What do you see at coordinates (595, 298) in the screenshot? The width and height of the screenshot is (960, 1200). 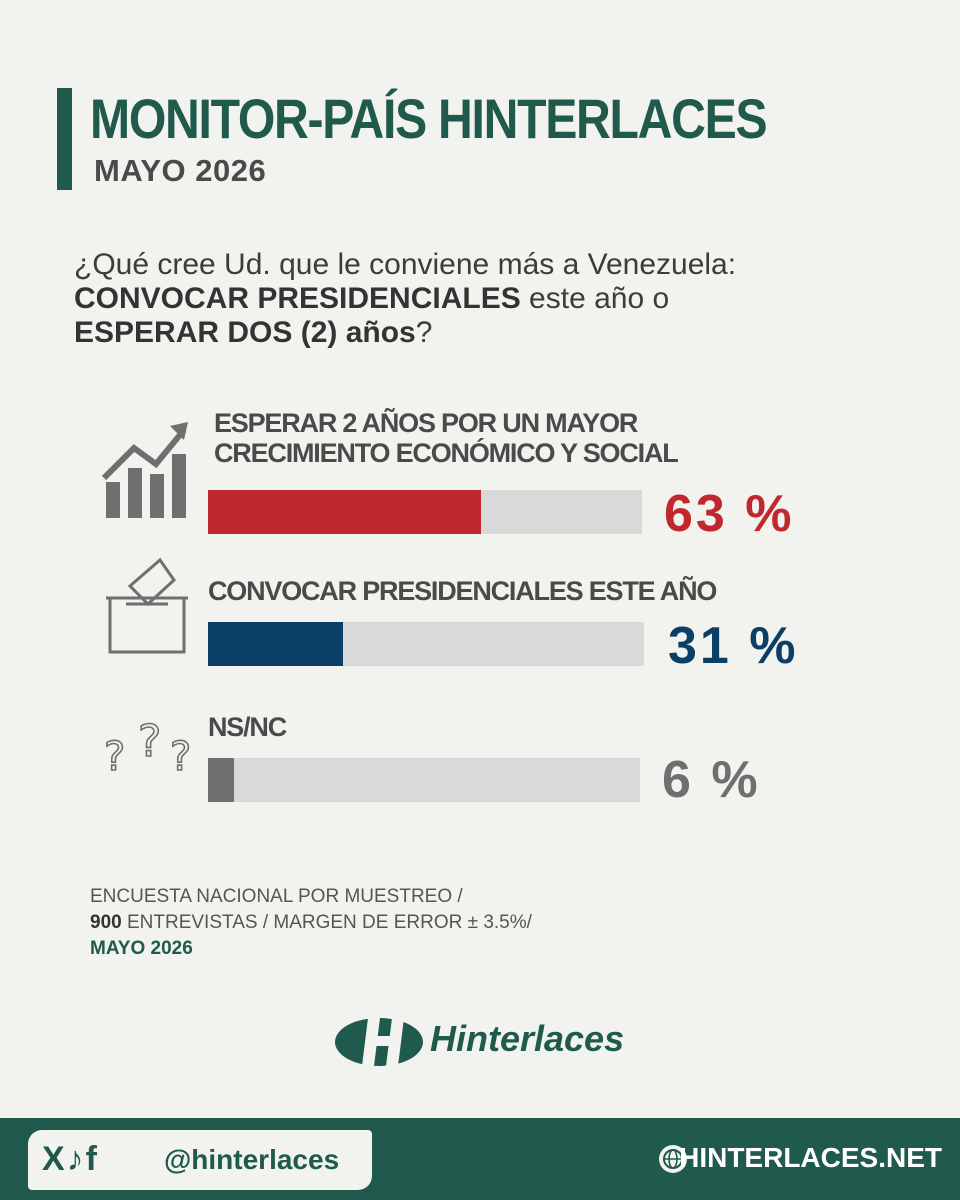 I see `question-text-2: este año o` at bounding box center [595, 298].